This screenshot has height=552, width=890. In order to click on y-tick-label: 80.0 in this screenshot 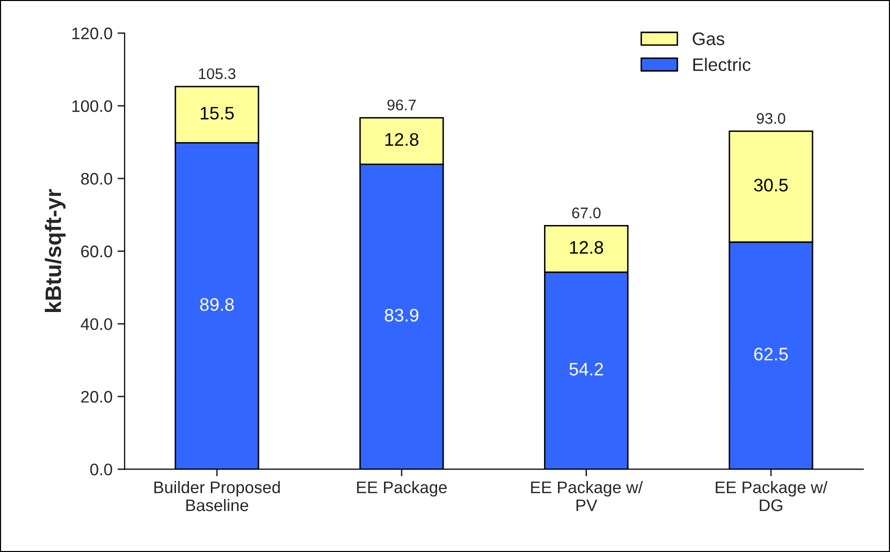, I will do `click(96, 178)`.